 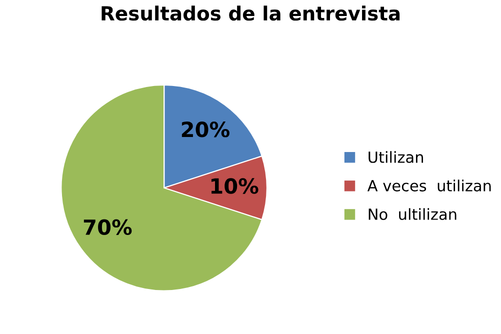 What do you see at coordinates (412, 214) in the screenshot?
I see `legend-label: No ultilizan` at bounding box center [412, 214].